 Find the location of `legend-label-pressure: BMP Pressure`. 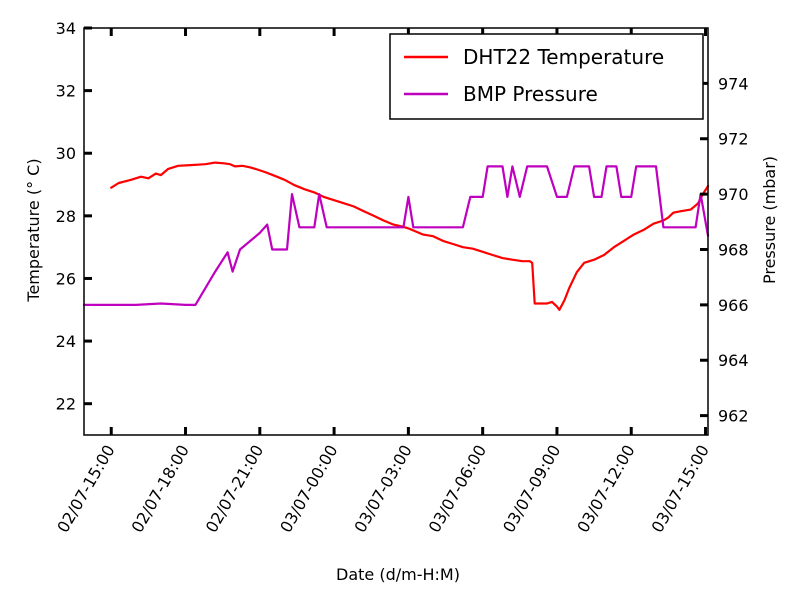

legend-label-pressure: BMP Pressure is located at coordinates (530, 94).